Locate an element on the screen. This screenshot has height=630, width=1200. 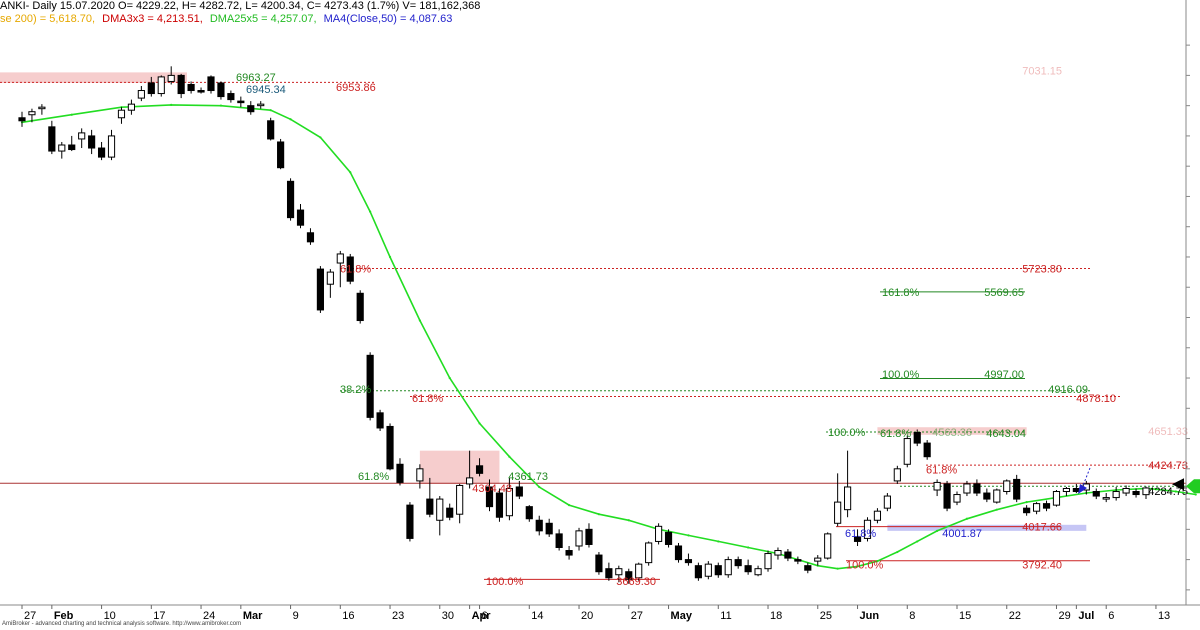
x-tick-label: 24 is located at coordinates (209, 616).